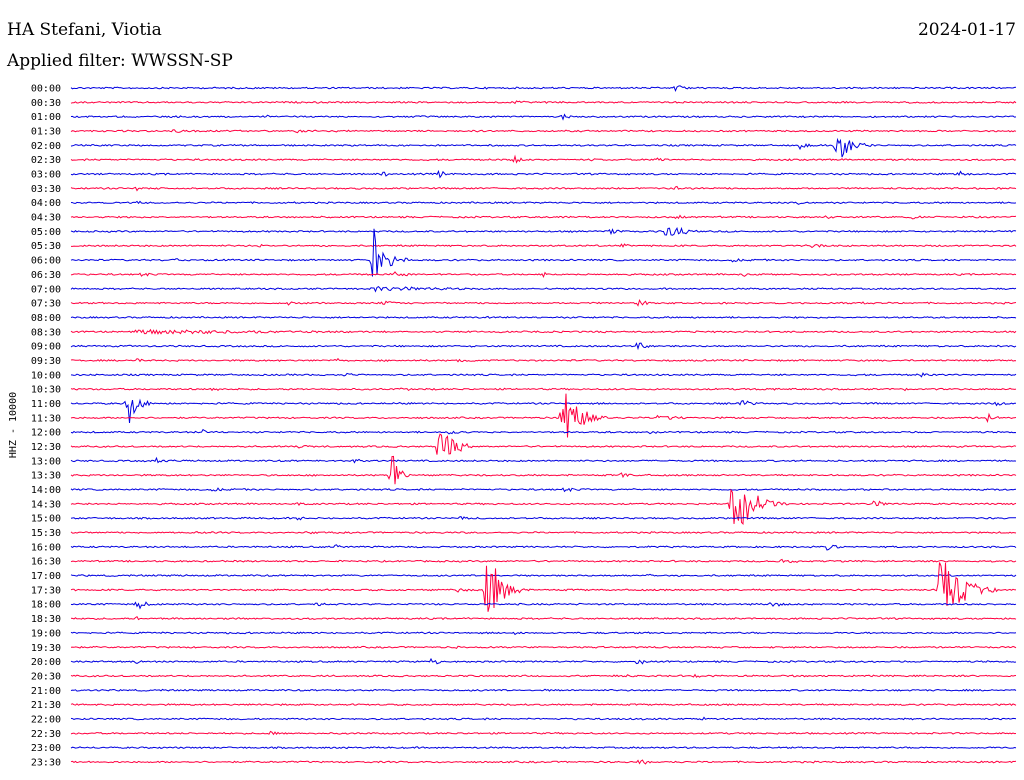 The width and height of the screenshot is (1024, 780). What do you see at coordinates (46, 576) in the screenshot?
I see `time-tick-label: 17:00` at bounding box center [46, 576].